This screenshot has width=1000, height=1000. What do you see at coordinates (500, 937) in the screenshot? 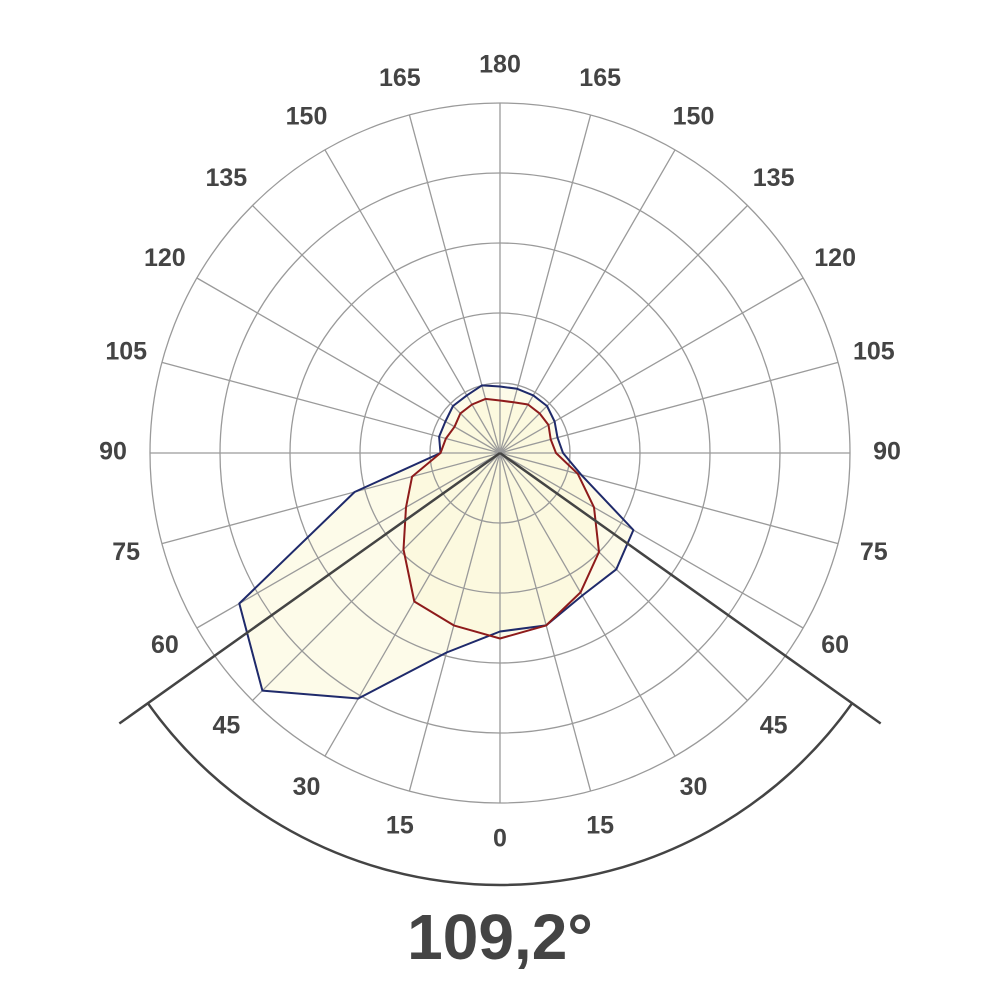
I see `beam-angle-label: 109,2°` at bounding box center [500, 937].